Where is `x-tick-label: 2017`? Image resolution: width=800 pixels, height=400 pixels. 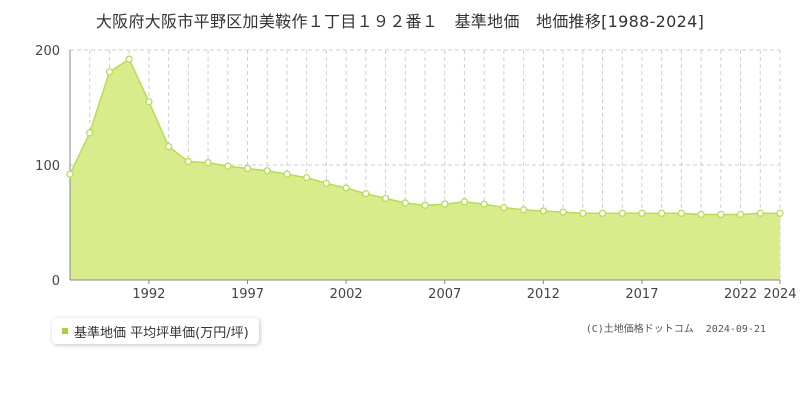
x-tick-label: 2017 is located at coordinates (641, 294).